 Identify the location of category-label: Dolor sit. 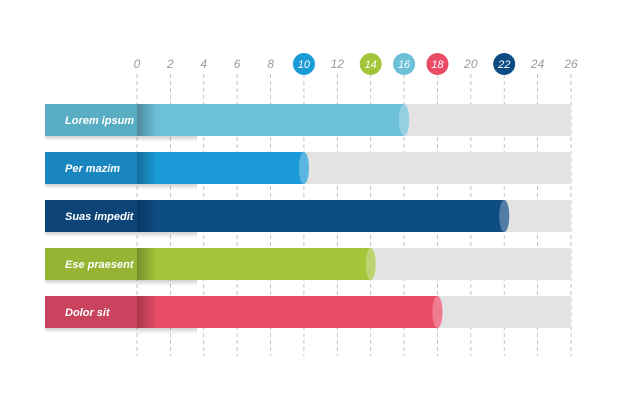
(88, 313).